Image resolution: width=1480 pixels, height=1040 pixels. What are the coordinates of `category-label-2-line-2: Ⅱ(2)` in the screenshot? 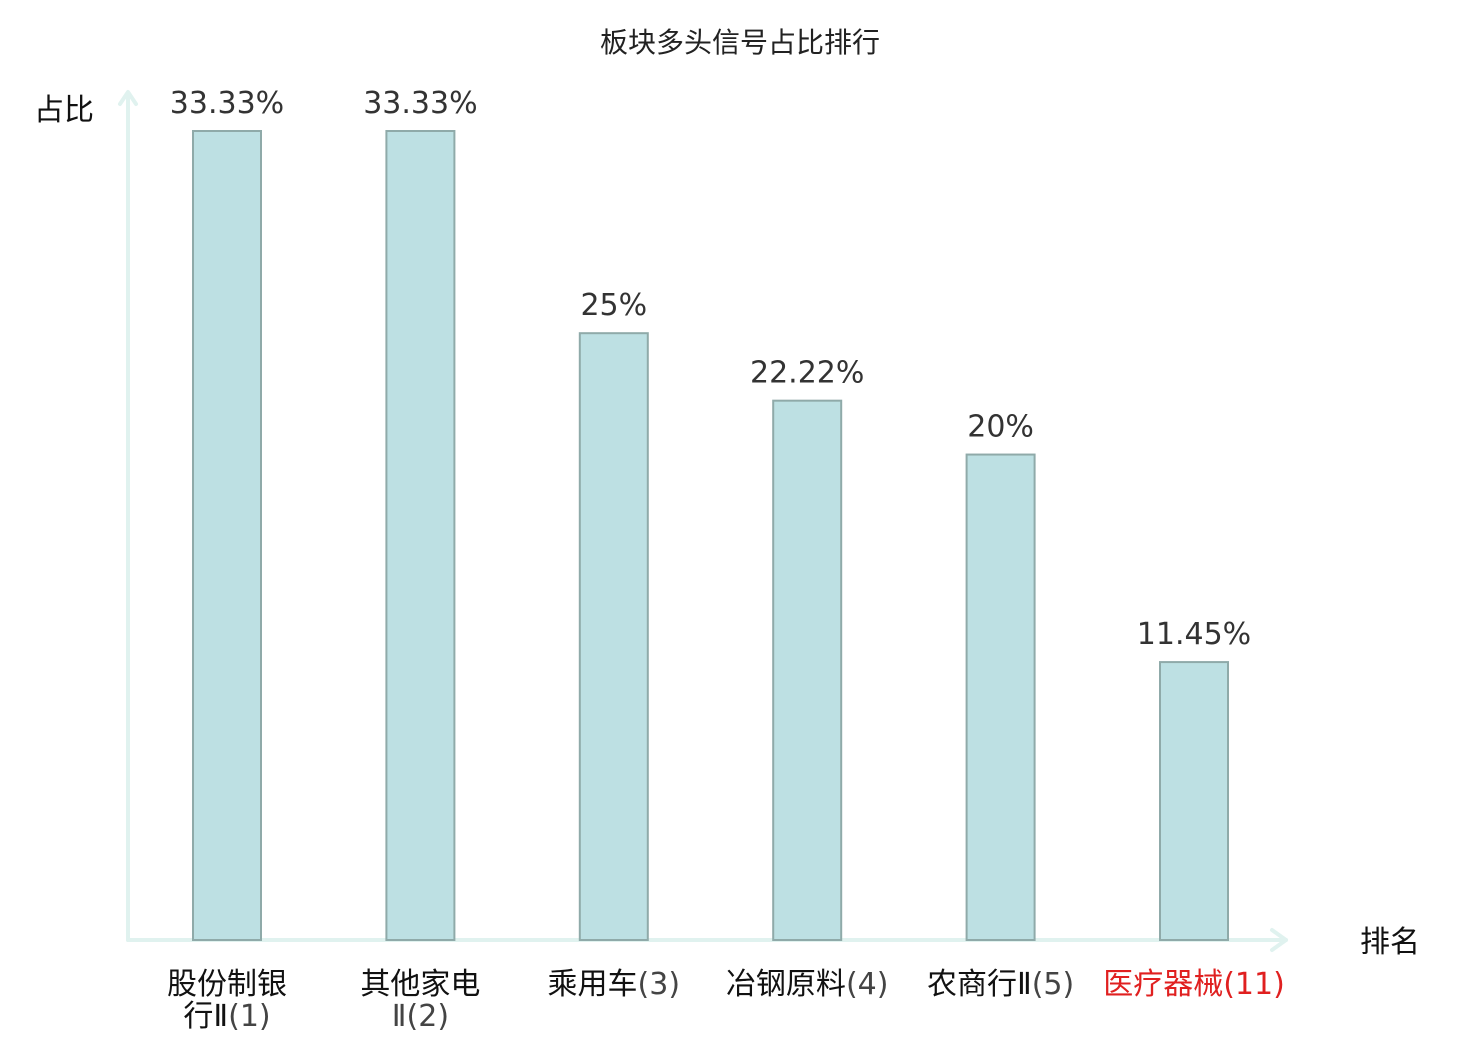 It's located at (420, 1016).